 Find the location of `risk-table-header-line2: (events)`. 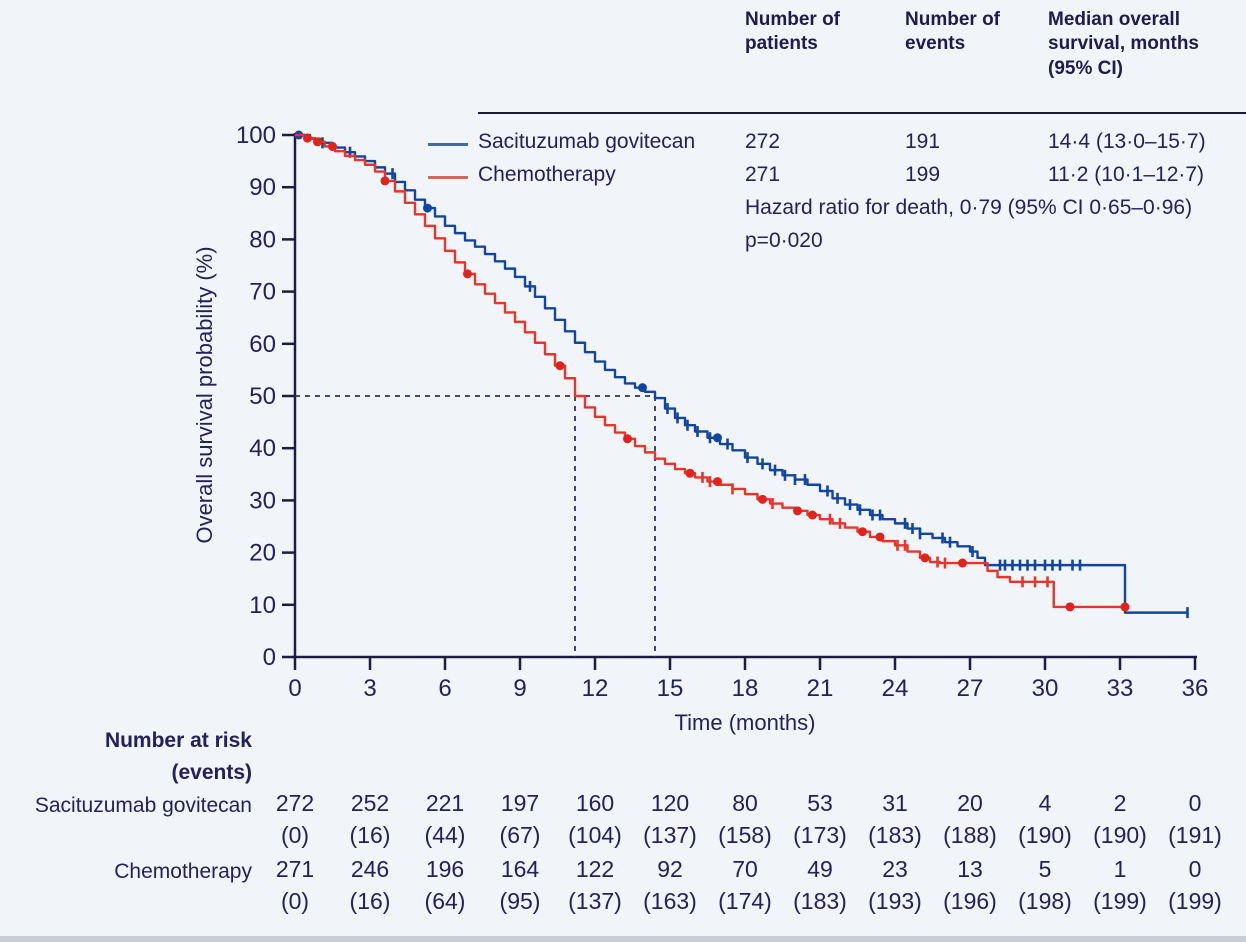

risk-table-header-line2: (events) is located at coordinates (211, 772).